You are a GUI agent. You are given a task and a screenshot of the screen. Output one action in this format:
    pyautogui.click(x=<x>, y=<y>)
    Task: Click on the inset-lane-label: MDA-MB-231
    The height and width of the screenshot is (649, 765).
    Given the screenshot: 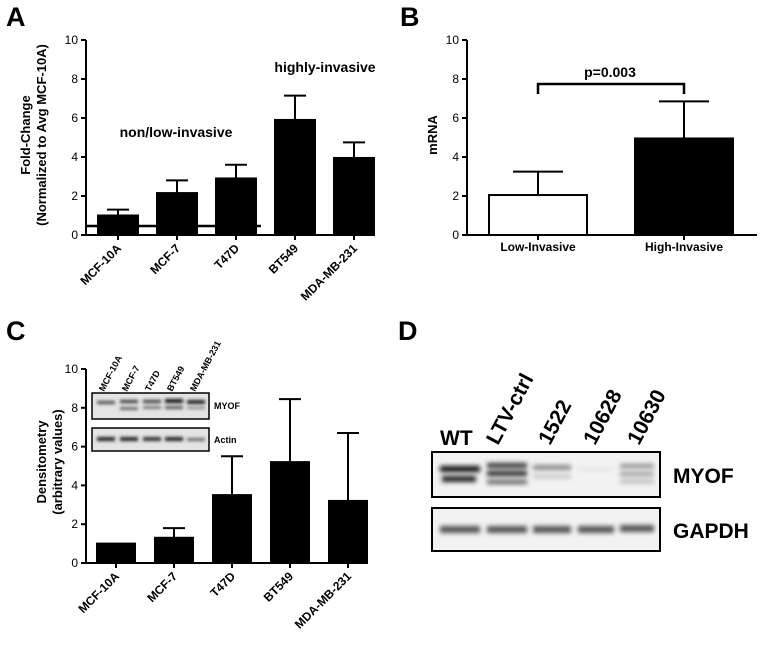 What is the action you would take?
    pyautogui.click(x=205, y=366)
    